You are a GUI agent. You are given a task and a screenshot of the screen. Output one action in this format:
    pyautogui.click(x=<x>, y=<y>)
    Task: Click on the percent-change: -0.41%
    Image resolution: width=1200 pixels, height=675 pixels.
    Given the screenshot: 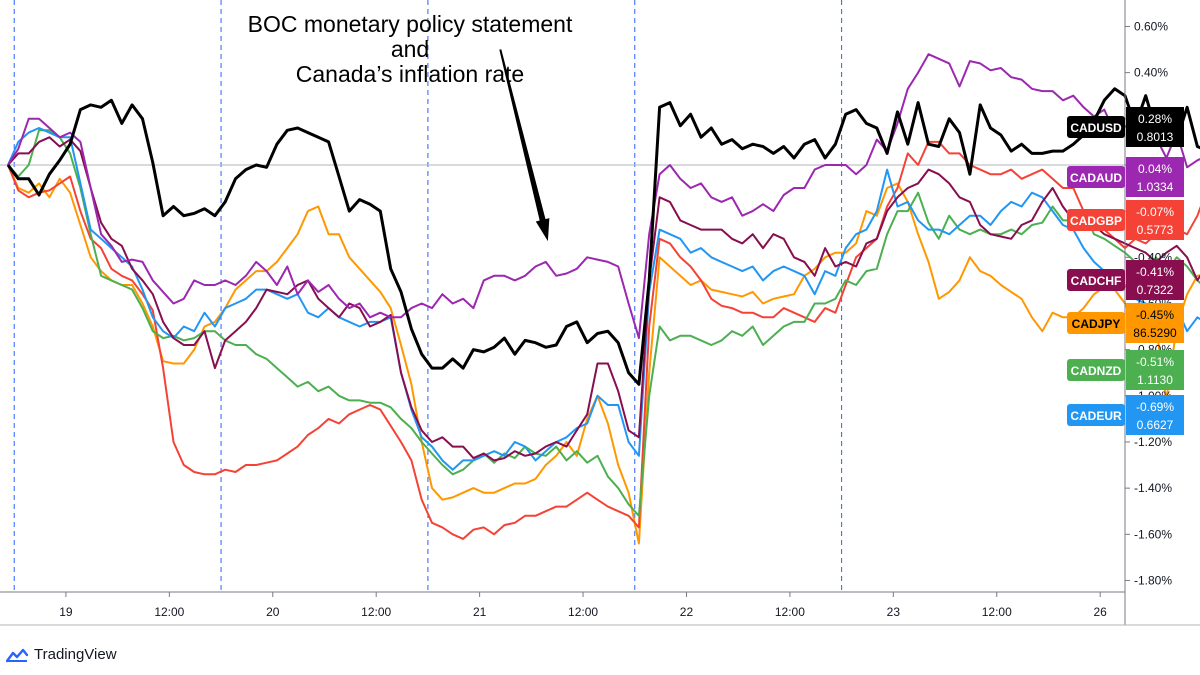 What is the action you would take?
    pyautogui.click(x=1155, y=272)
    